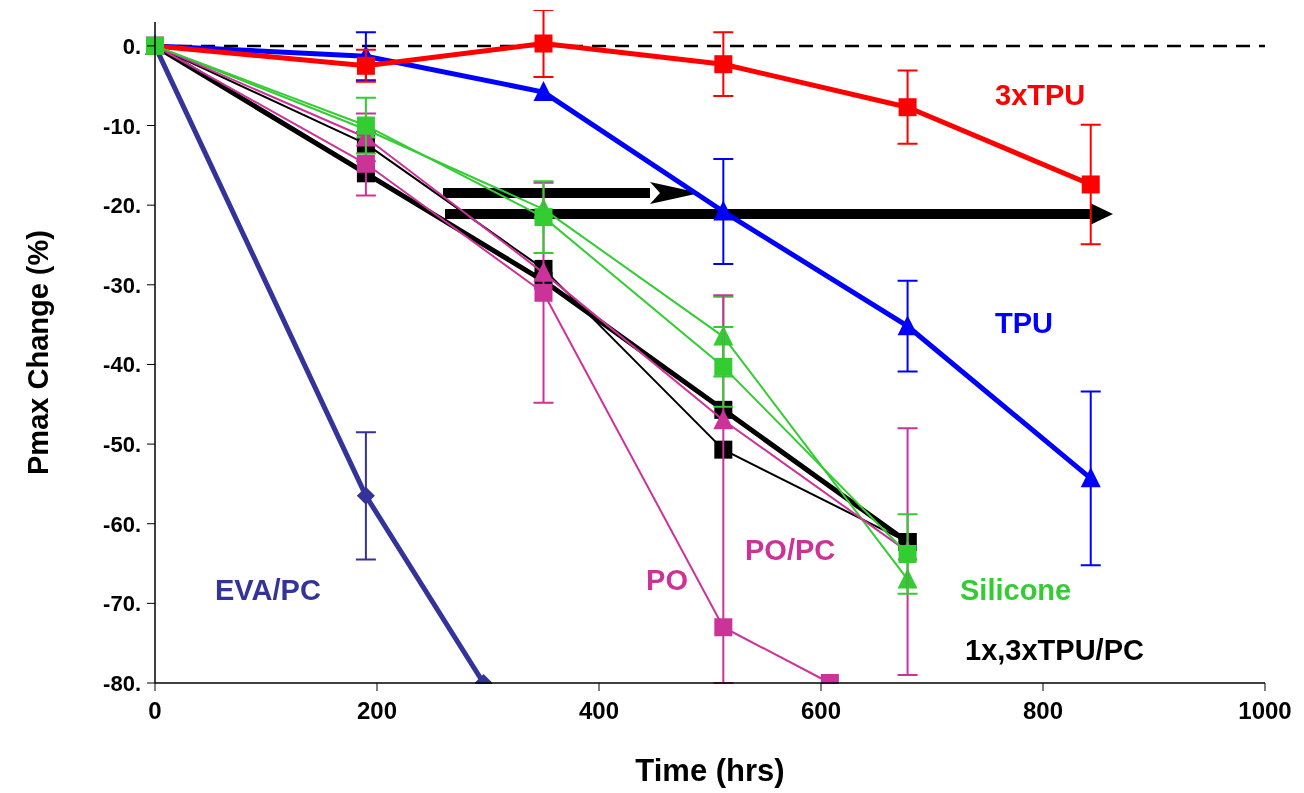 Image resolution: width=1304 pixels, height=793 pixels. Describe the element at coordinates (122, 683) in the screenshot. I see `y-tick-label: -80.` at that location.